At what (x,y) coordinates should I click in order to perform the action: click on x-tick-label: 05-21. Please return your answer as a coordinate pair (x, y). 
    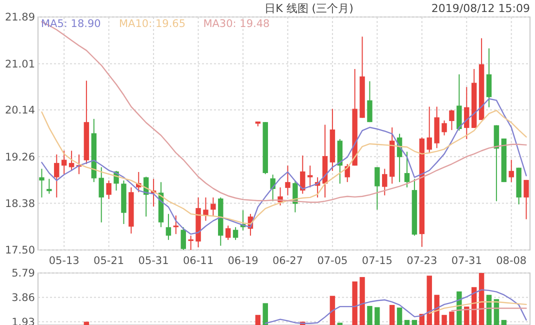
    Looking at the image, I should click on (109, 261).